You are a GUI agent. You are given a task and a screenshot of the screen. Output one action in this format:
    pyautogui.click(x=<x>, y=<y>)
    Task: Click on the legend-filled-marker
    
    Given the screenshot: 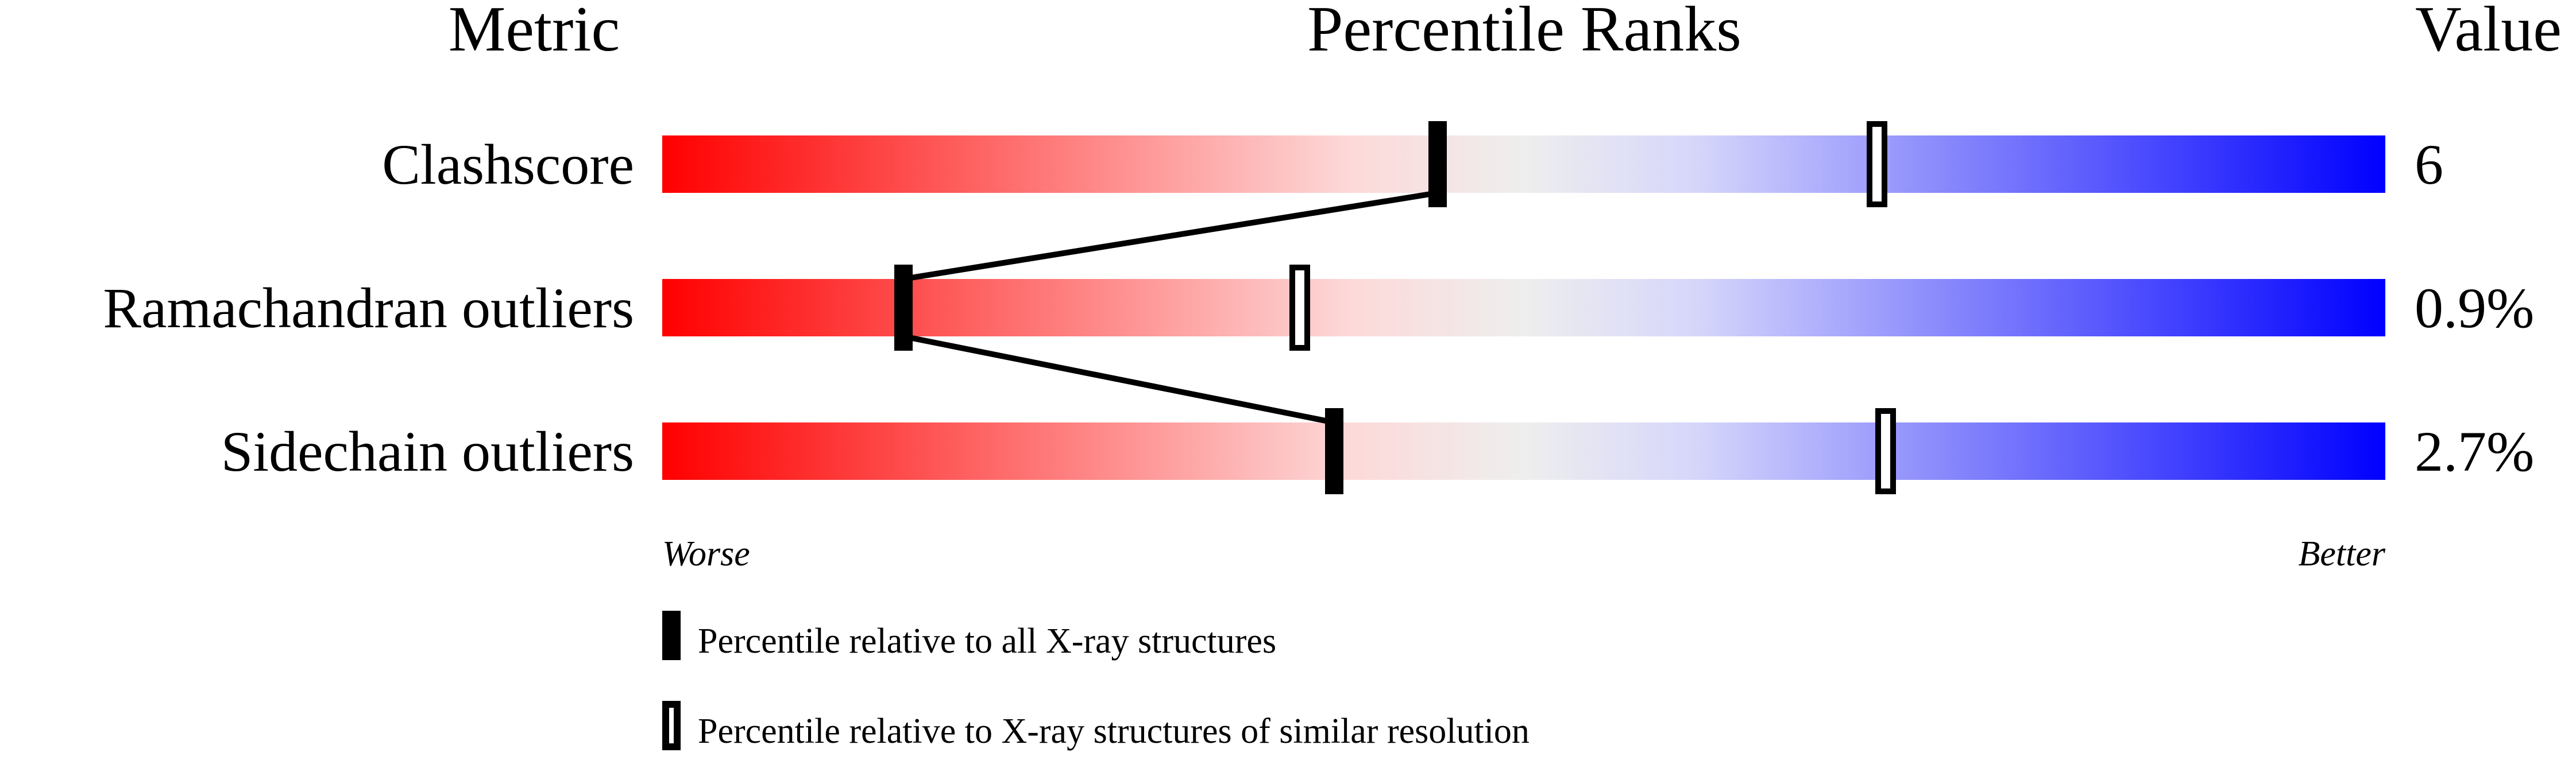 What is the action you would take?
    pyautogui.click(x=671, y=635)
    